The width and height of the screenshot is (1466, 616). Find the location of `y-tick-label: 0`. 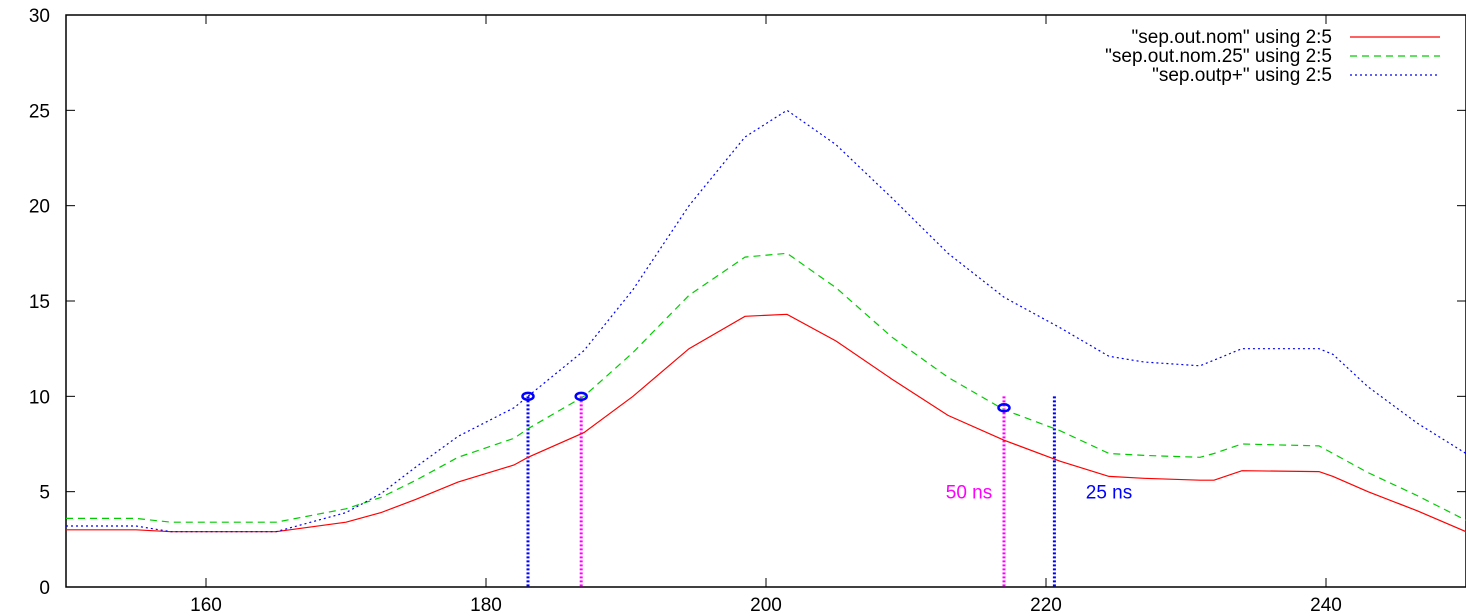

y-tick-label: 0 is located at coordinates (44, 588).